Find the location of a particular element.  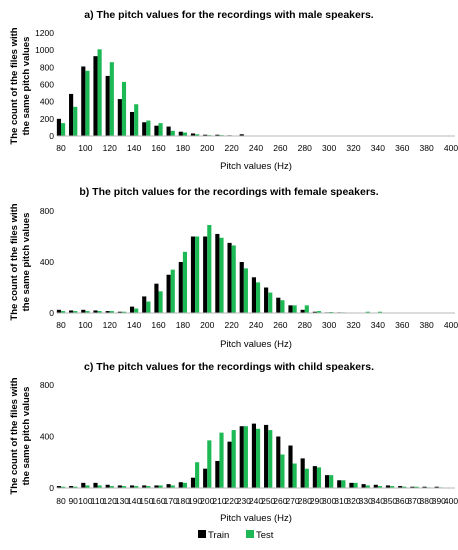

x-tick-label: 290 is located at coordinates (317, 501).